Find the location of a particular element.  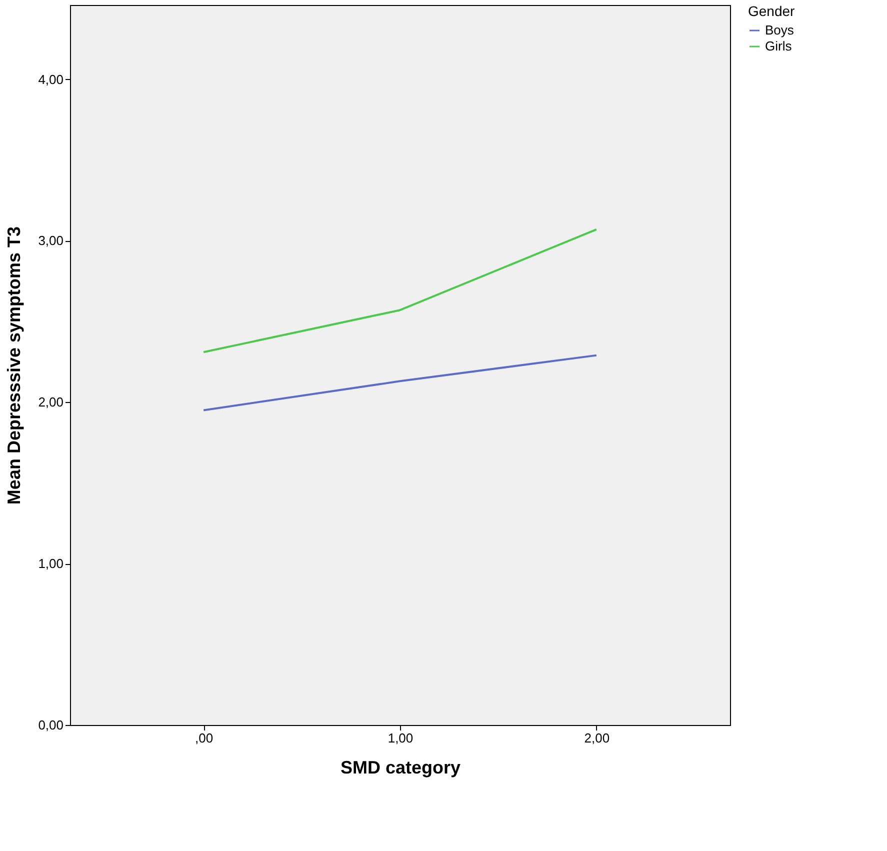

legend-title: Gender is located at coordinates (772, 11).